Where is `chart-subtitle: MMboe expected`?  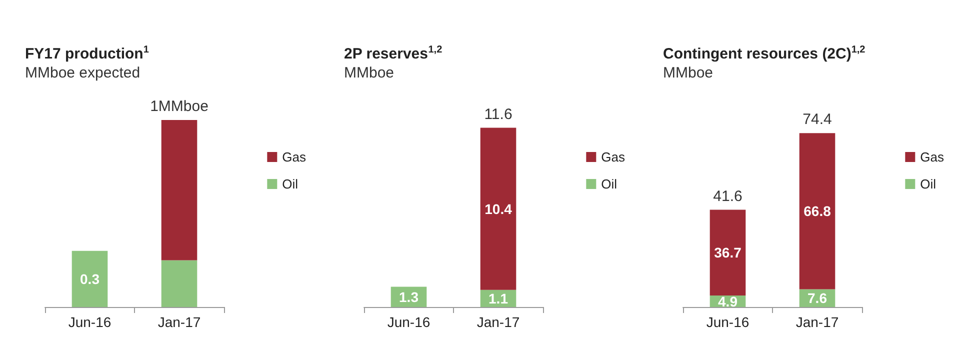
chart-subtitle: MMboe expected is located at coordinates (82, 73).